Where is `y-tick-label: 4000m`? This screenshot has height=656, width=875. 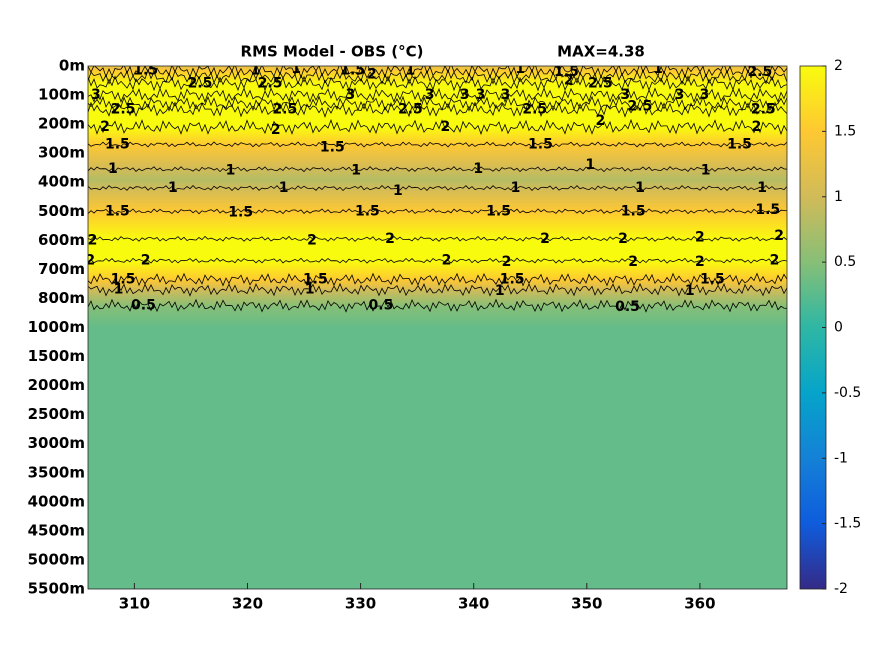
y-tick-label: 4000m is located at coordinates (56, 501).